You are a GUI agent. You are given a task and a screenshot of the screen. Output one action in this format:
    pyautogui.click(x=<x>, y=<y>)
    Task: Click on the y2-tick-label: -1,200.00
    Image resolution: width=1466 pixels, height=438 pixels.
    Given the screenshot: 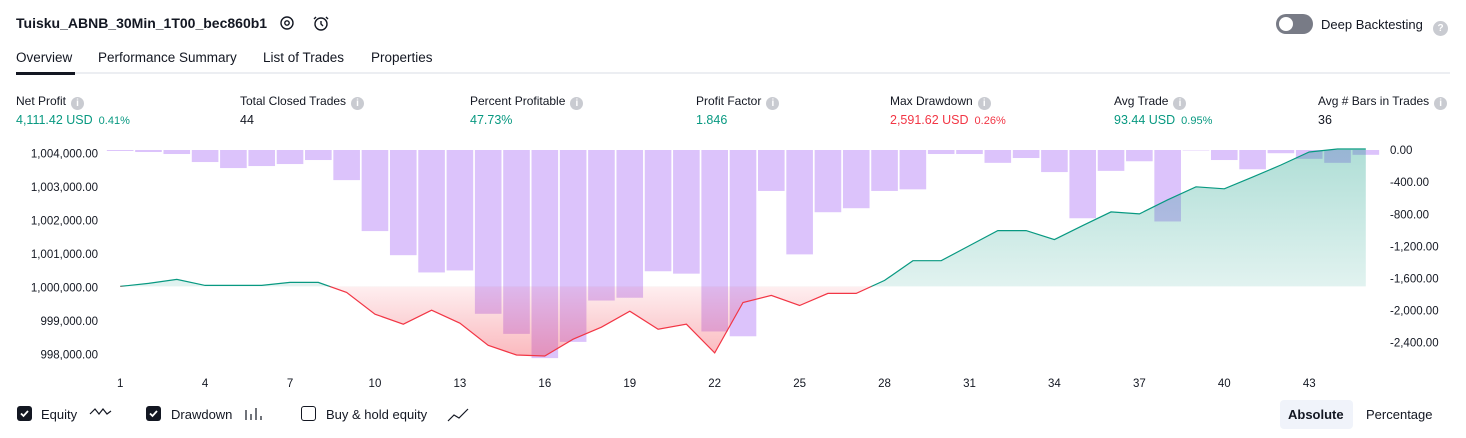 What is the action you would take?
    pyautogui.click(x=1414, y=247)
    